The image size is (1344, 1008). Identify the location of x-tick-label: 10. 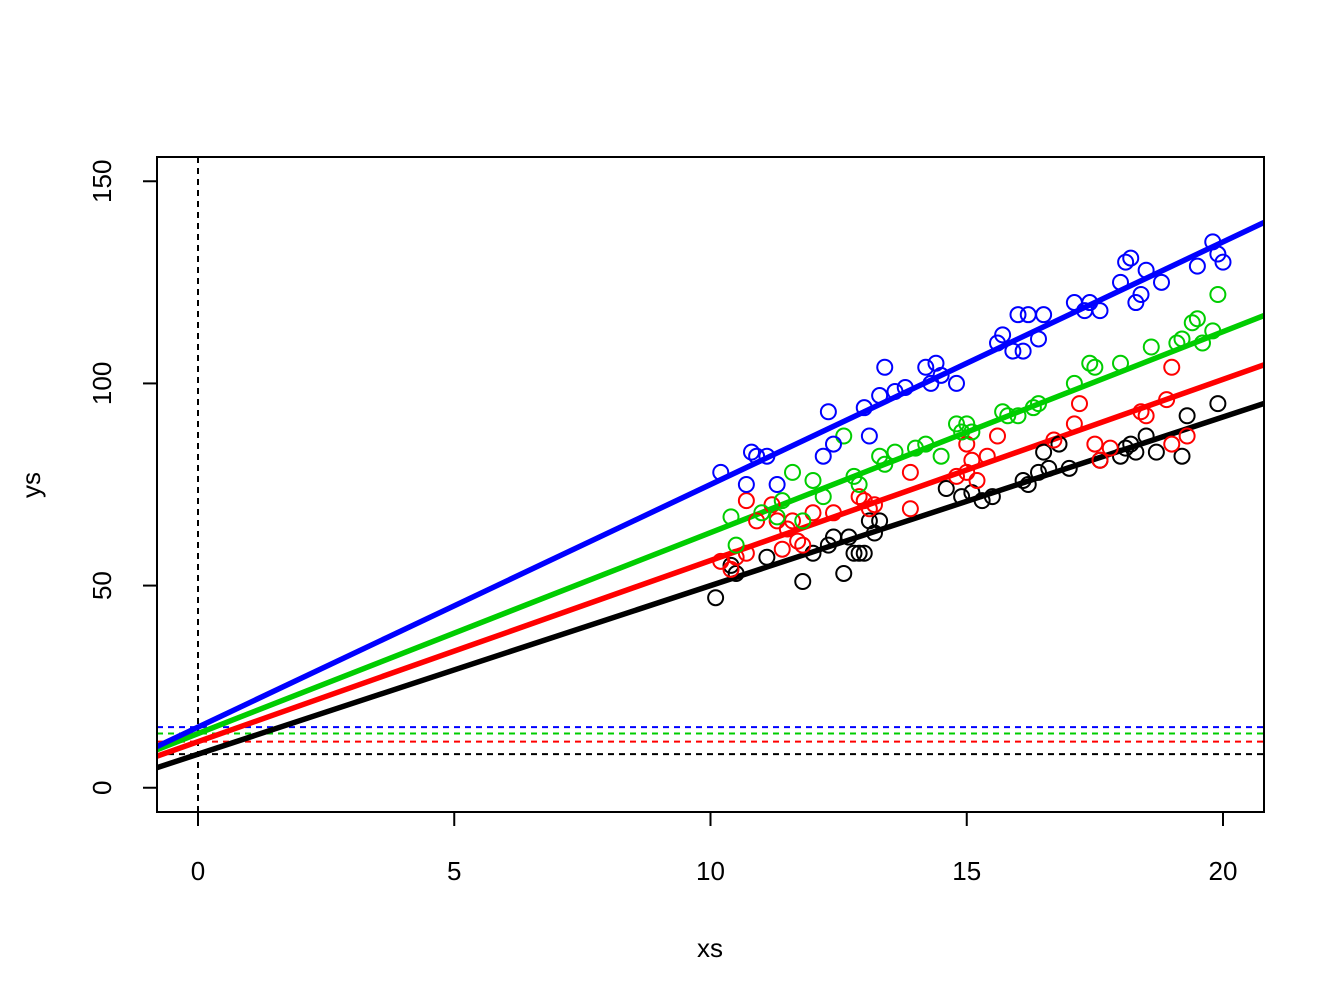
(710, 871).